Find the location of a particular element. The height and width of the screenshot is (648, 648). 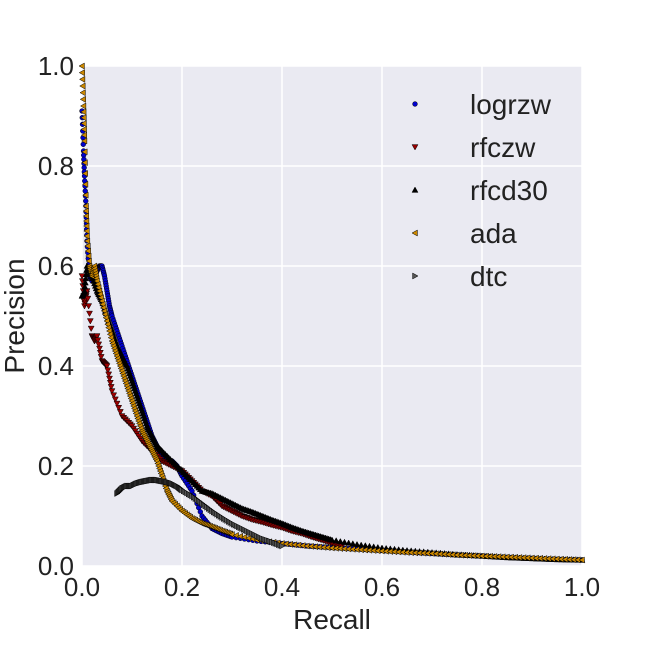

legend-label-rfczw: rfczw is located at coordinates (503, 147).